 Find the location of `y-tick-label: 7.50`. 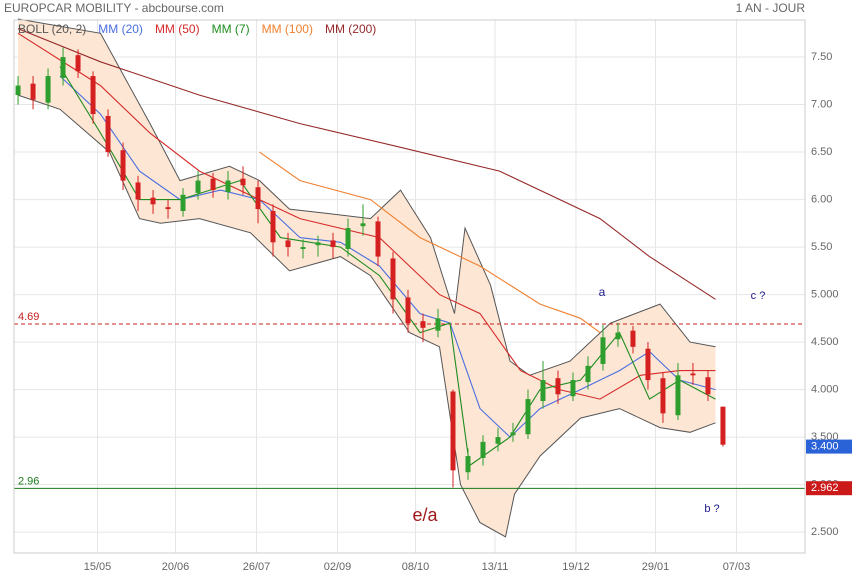

y-tick-label: 7.50 is located at coordinates (821, 57).